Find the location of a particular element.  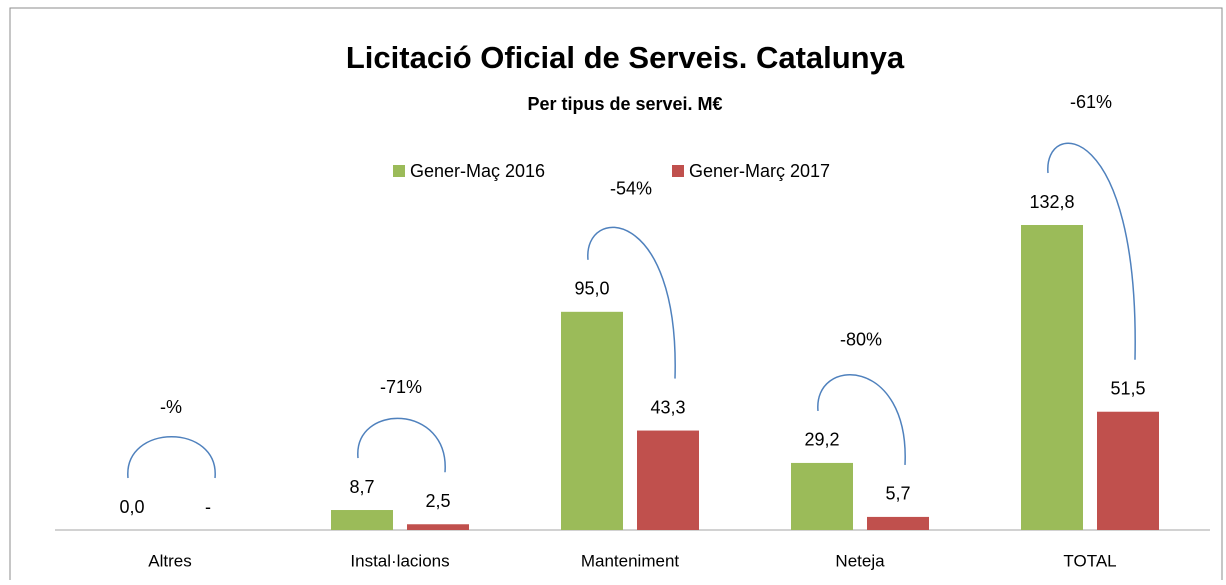

change-label: -71% is located at coordinates (401, 387).